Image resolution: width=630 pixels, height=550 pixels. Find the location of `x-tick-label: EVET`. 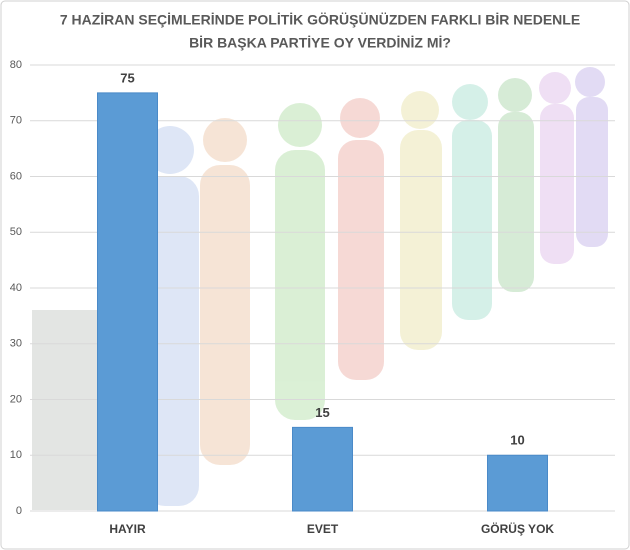

x-tick-label: EVET is located at coordinates (323, 529).